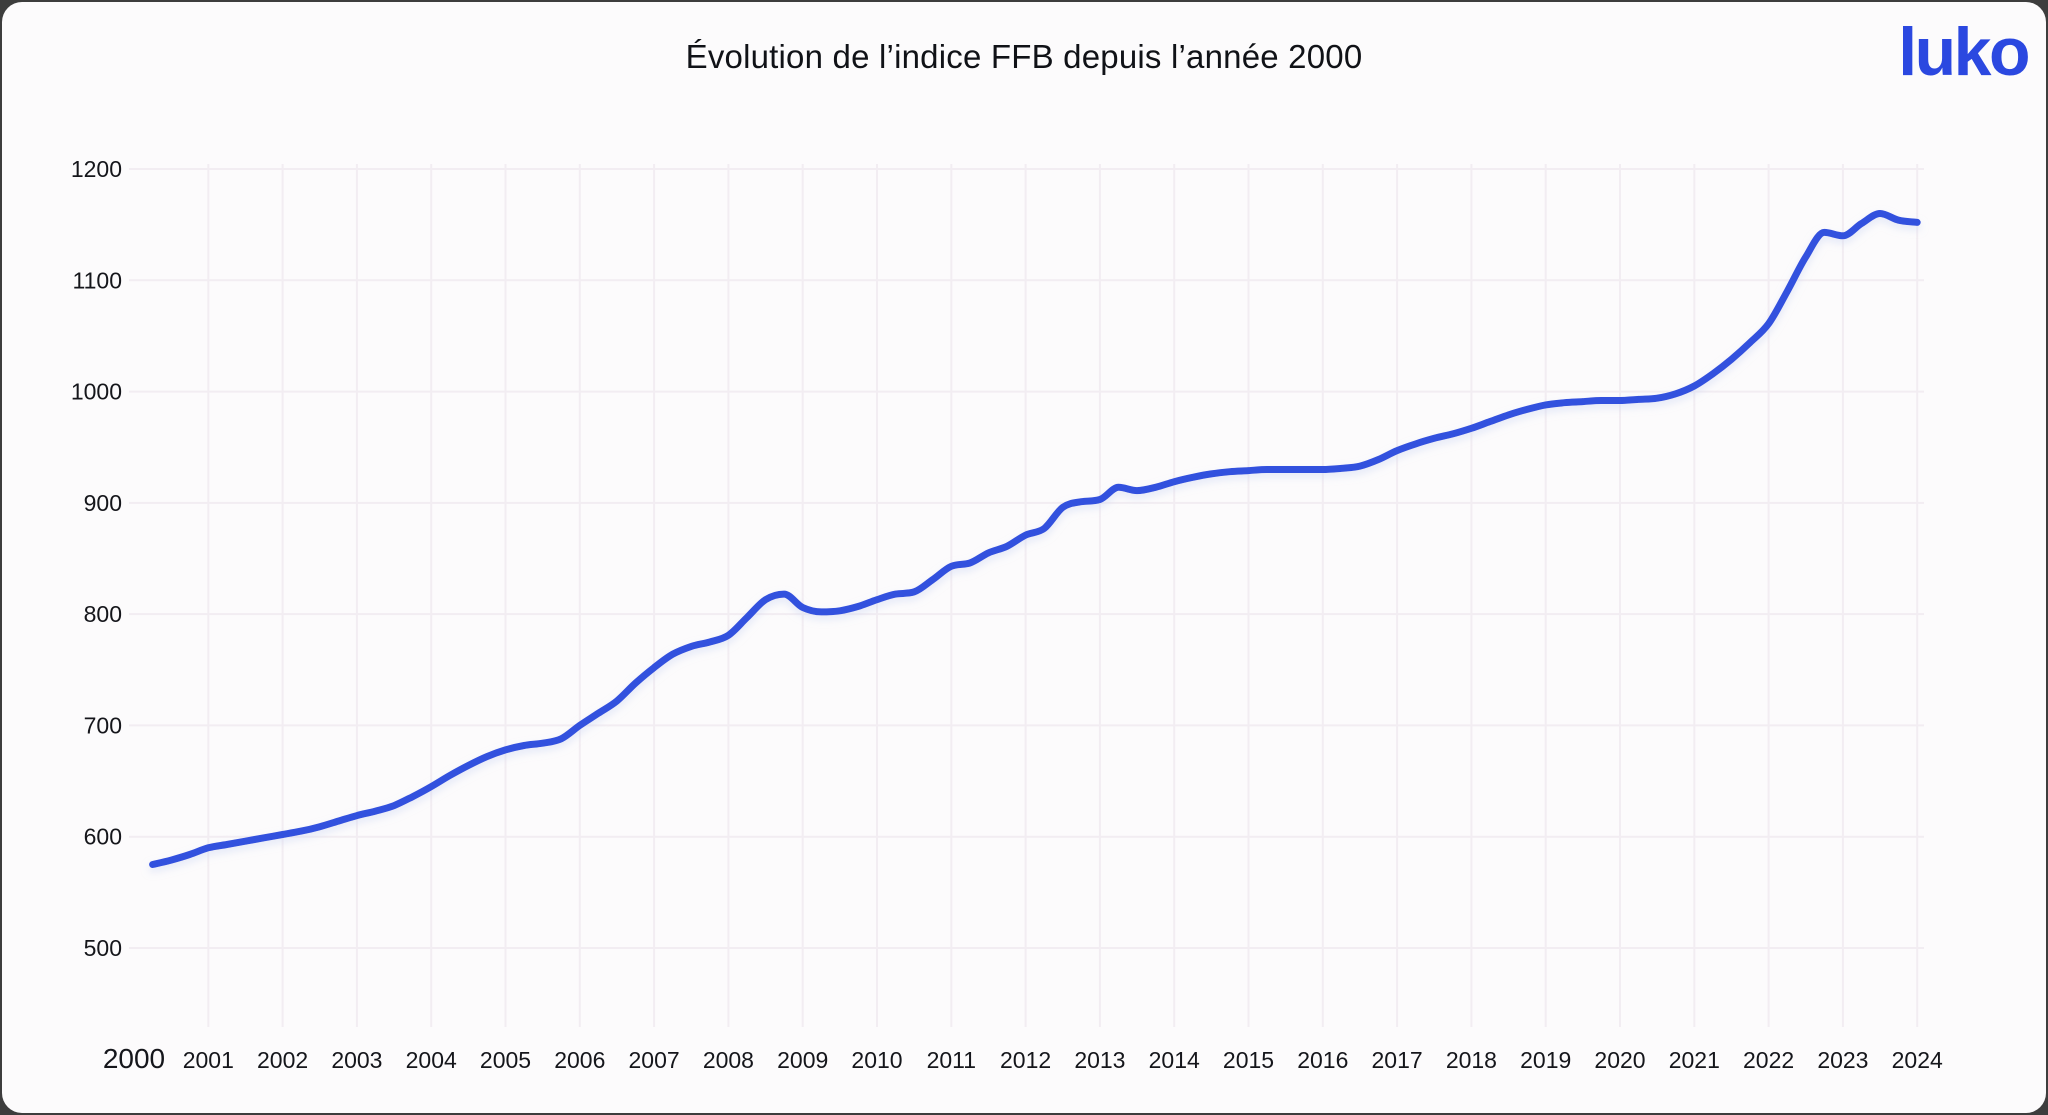  What do you see at coordinates (208, 1060) in the screenshot?
I see `x-tick-label: 2001` at bounding box center [208, 1060].